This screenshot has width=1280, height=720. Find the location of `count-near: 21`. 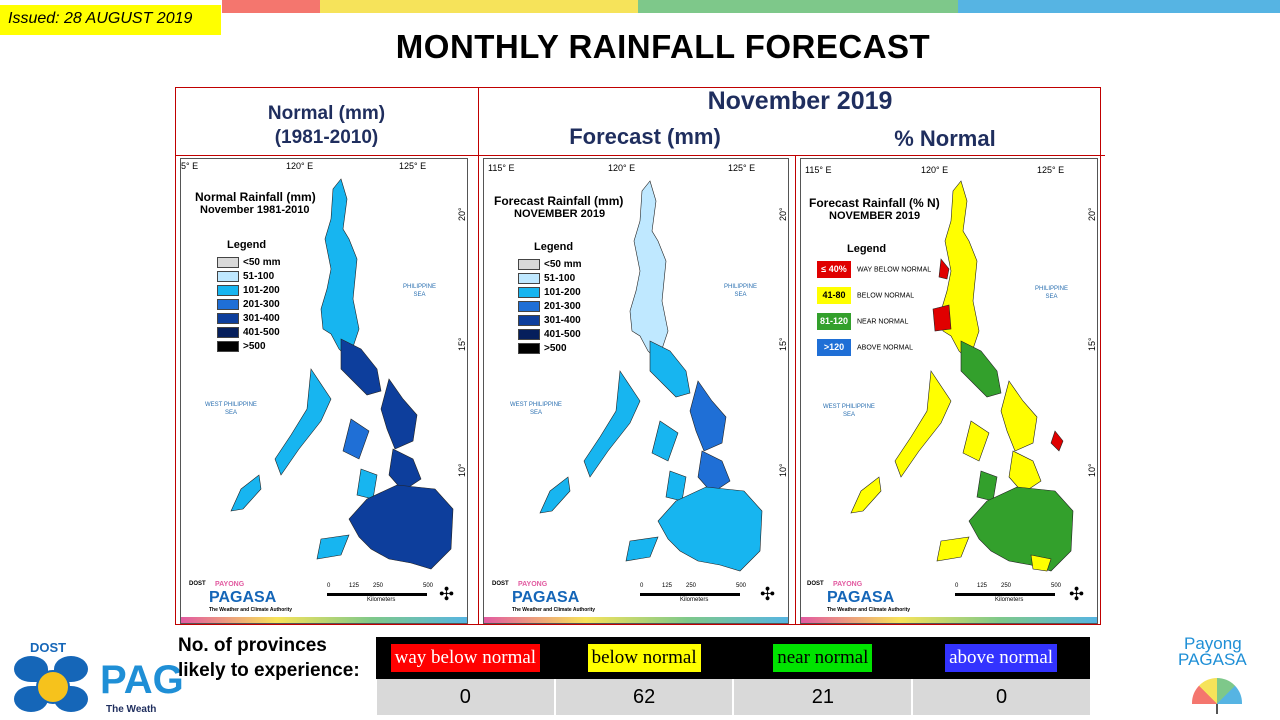

count-near: 21 is located at coordinates (822, 697).